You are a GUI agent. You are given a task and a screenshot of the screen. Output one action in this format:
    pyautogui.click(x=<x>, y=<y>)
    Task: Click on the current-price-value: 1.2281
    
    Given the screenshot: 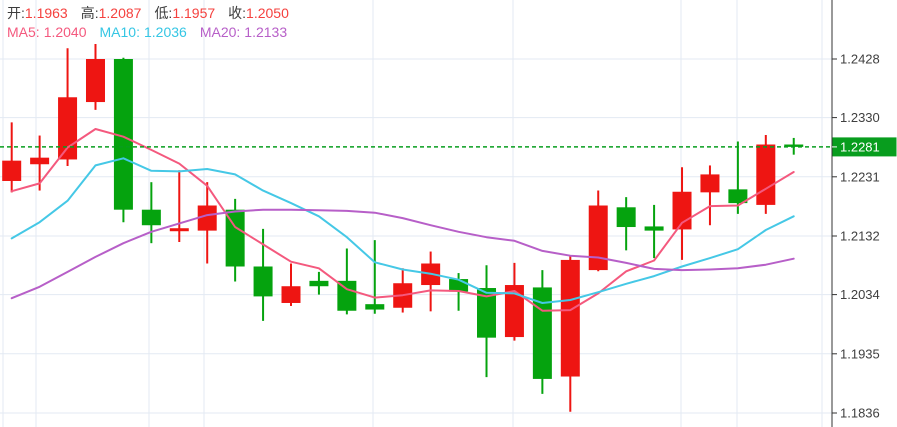 What is the action you would take?
    pyautogui.click(x=860, y=146)
    